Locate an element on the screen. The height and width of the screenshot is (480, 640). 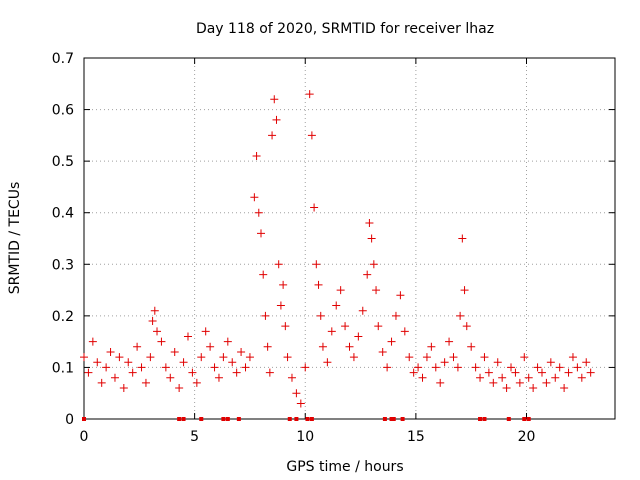
y-tick-label: 0.5 is located at coordinates (63, 162).